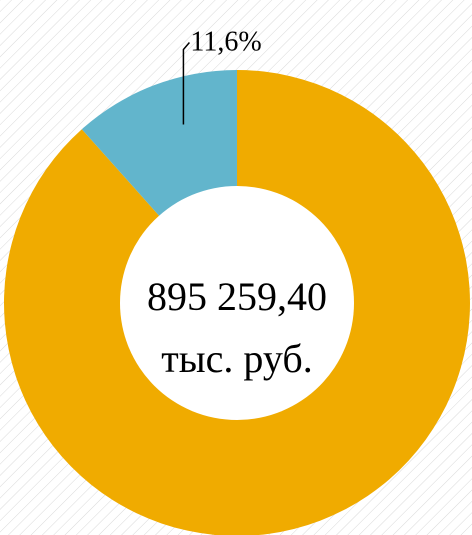  What do you see at coordinates (186, 83) in the screenshot?
I see `leader-line` at bounding box center [186, 83].